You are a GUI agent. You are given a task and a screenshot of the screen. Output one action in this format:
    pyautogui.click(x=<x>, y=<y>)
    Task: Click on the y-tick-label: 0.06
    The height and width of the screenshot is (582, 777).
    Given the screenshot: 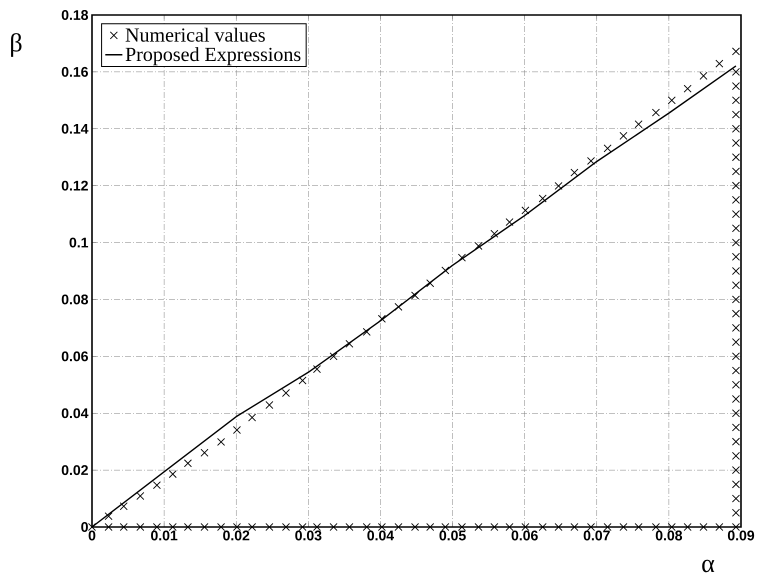 What is the action you would take?
    pyautogui.click(x=75, y=356)
    